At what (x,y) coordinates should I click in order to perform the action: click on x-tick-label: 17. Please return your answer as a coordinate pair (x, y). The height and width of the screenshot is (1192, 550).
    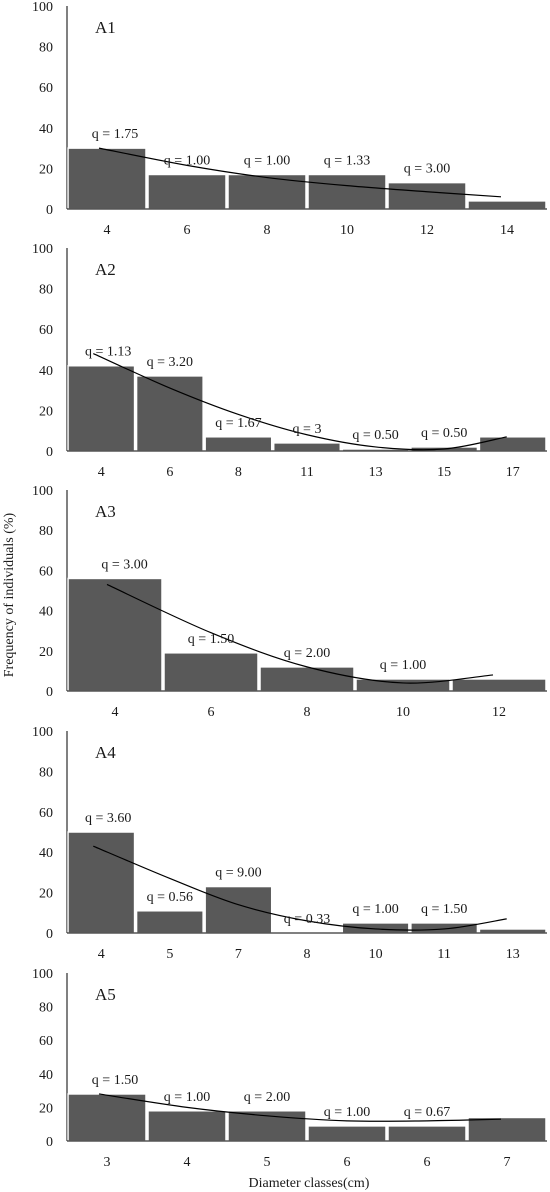
    Looking at the image, I should click on (513, 472).